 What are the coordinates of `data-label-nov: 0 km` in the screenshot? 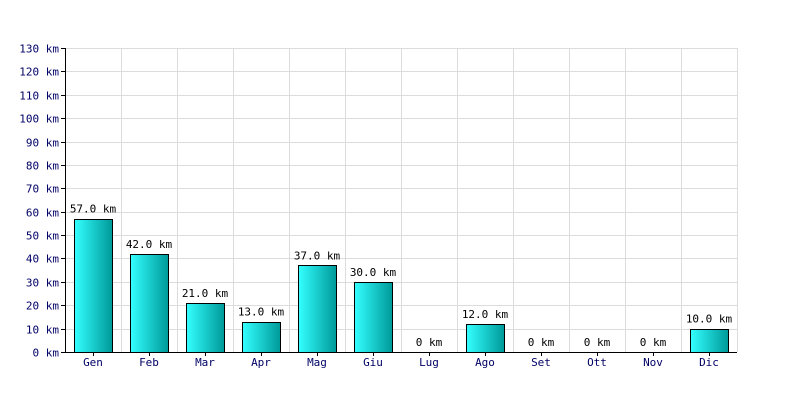 It's located at (653, 342).